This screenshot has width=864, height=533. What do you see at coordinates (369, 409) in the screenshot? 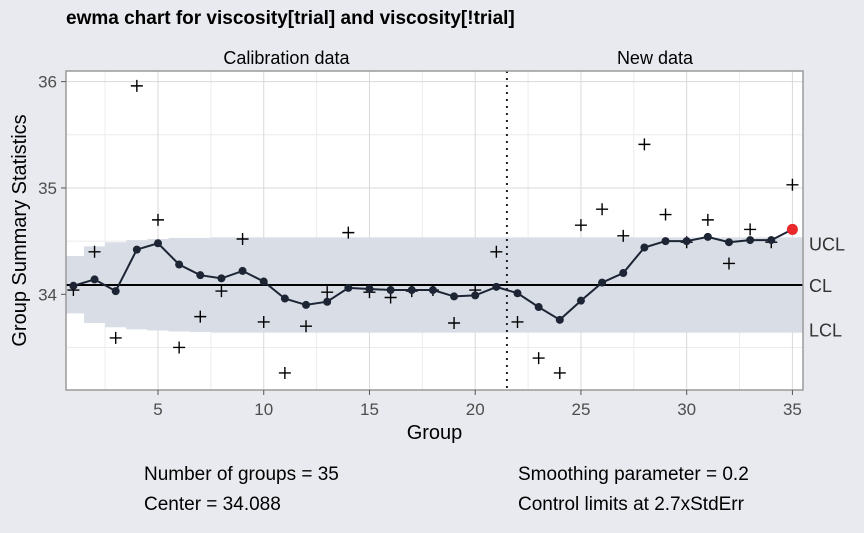
I see `x-tick-label: 15` at bounding box center [369, 409].